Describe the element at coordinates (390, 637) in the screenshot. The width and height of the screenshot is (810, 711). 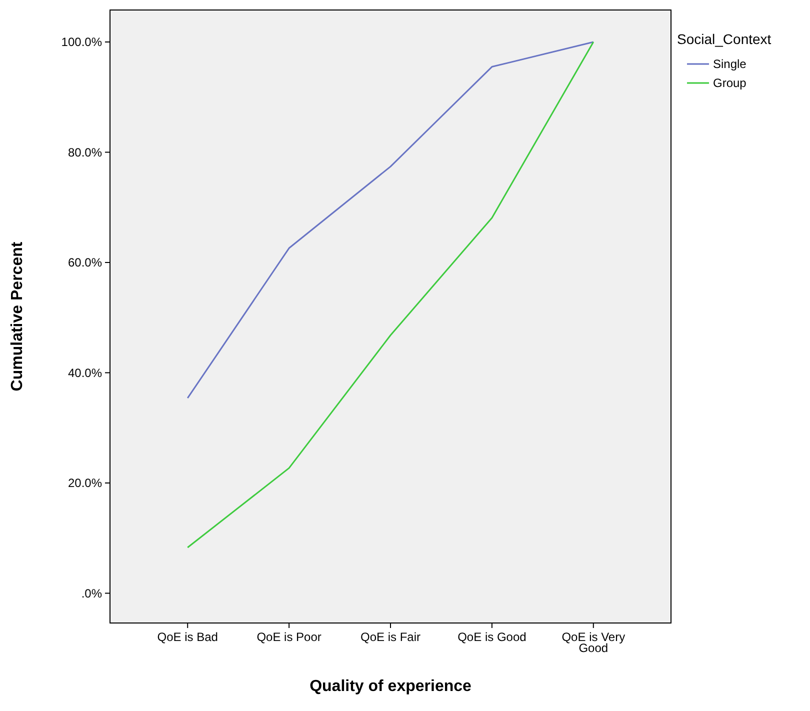
I see `x-tick-label: QoE is Fair` at that location.